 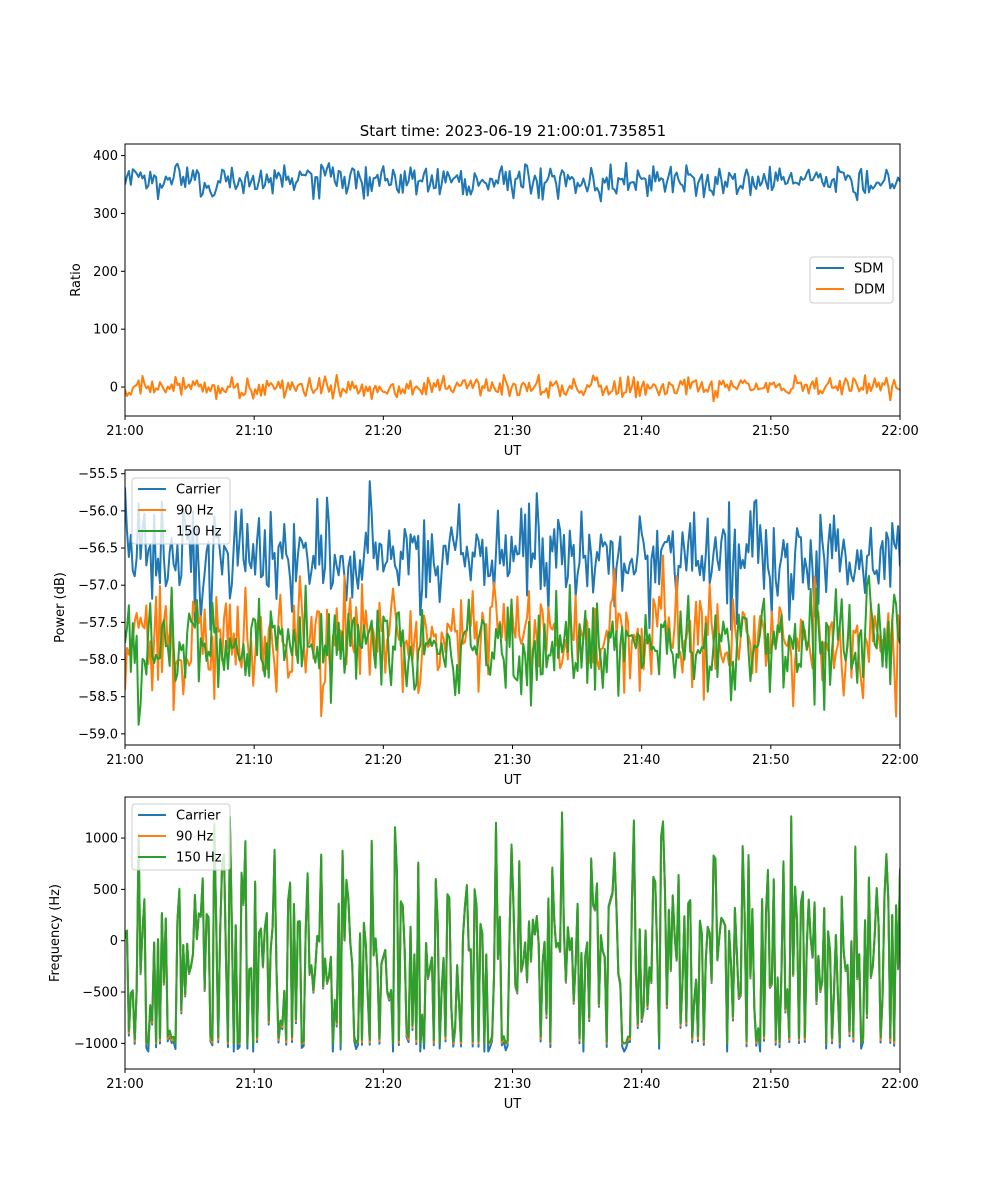 I want to click on y-tick-label: −58.0, so click(x=98, y=660).